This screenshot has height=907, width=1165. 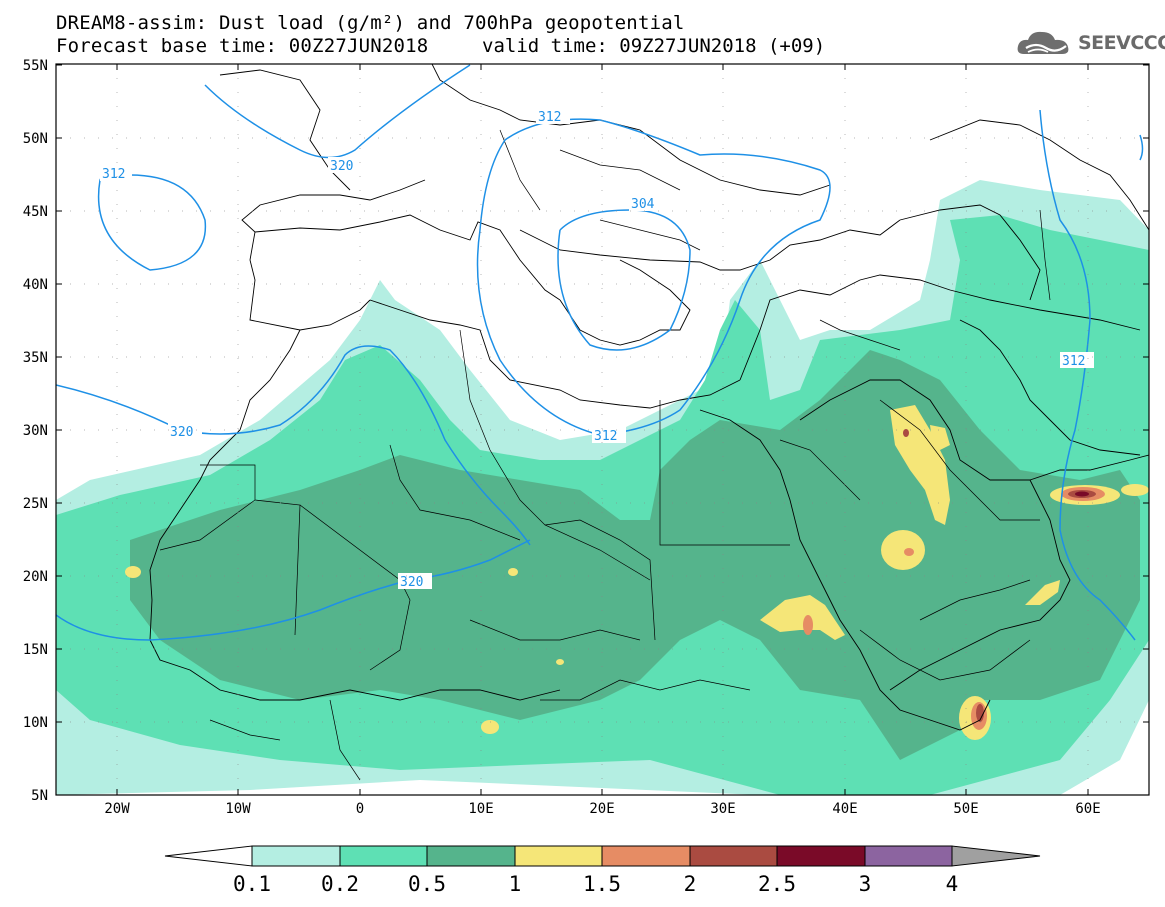 I want to click on colorbar-label: 4, so click(x=952, y=884).